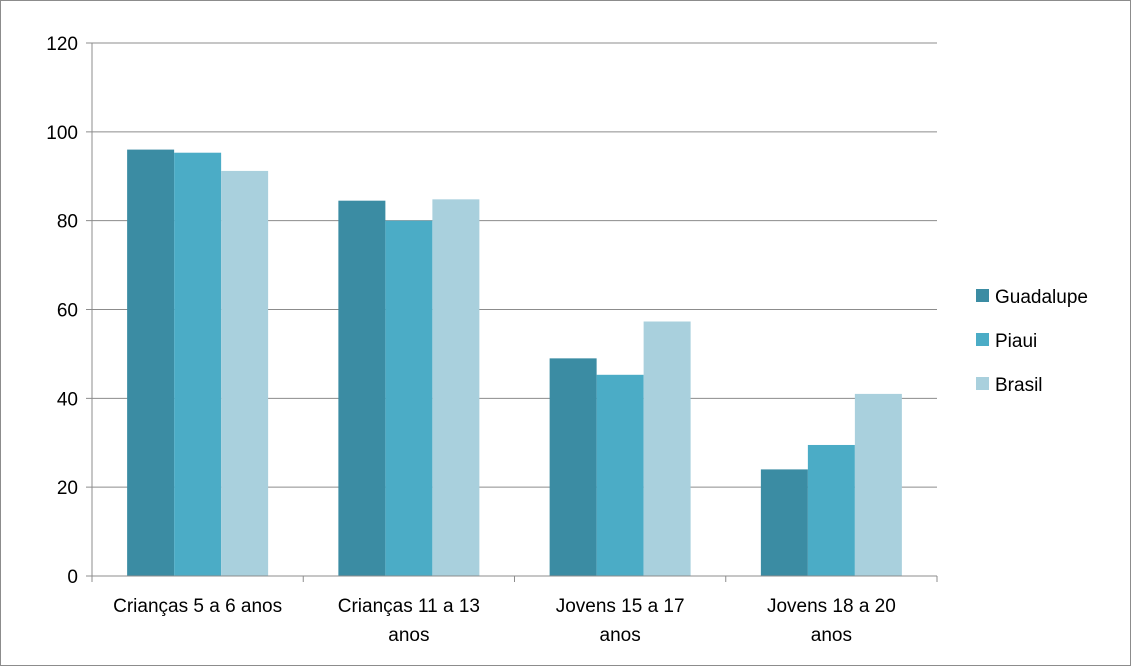 This screenshot has height=667, width=1131. What do you see at coordinates (982, 339) in the screenshot?
I see `legend-swatch-piaui` at bounding box center [982, 339].